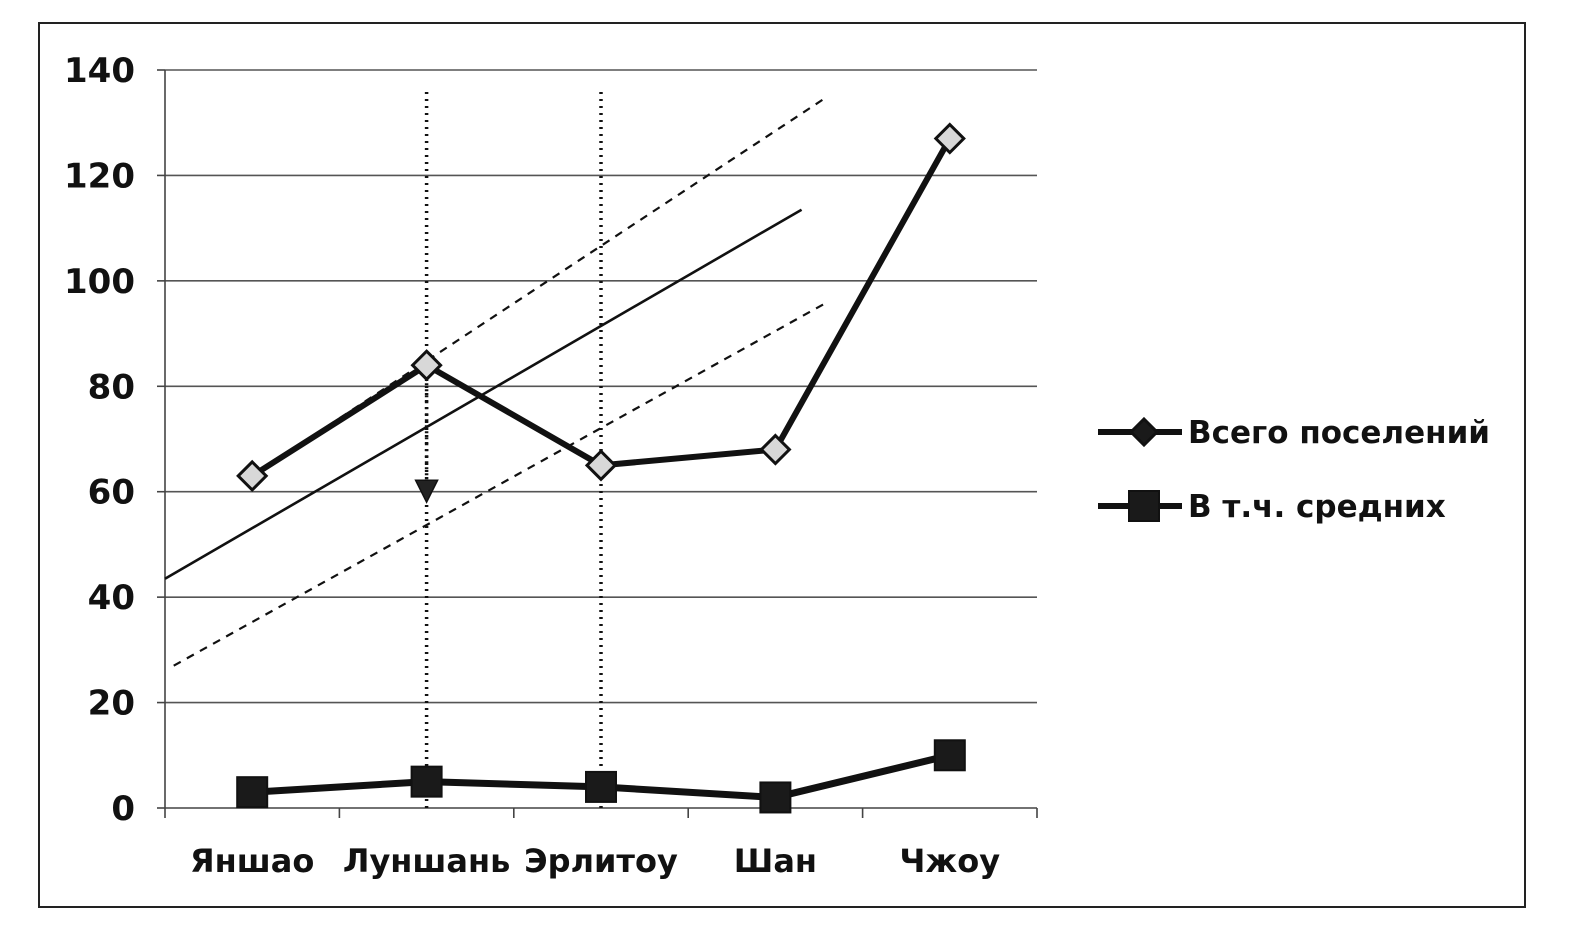 The width and height of the screenshot is (1582, 952). I want to click on legend-label-0: Всего поселений, so click(1339, 433).